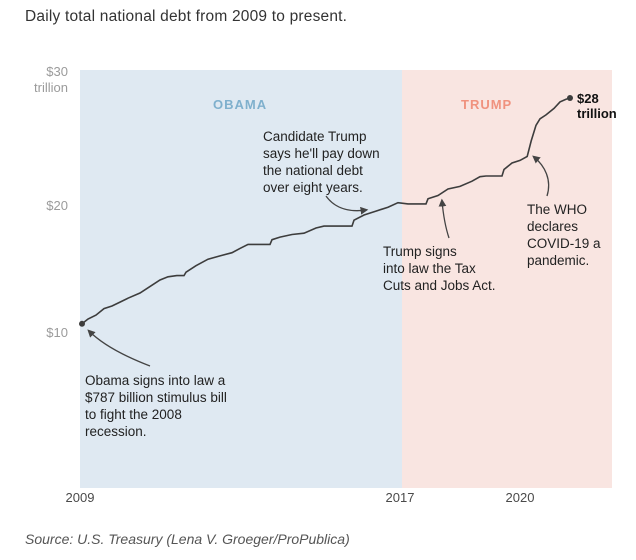 The image size is (636, 560). Describe the element at coordinates (570, 98) in the screenshot. I see `end-point-dot` at that location.